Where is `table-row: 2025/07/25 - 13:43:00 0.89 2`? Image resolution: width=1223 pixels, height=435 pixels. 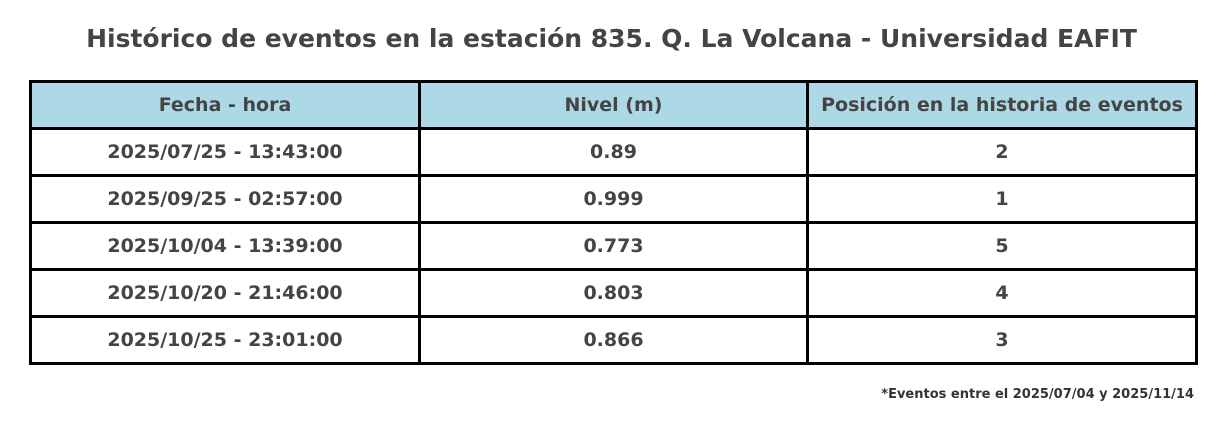
table-row: 2025/07/25 - 13:43:00 0.89 2 is located at coordinates (613, 152).